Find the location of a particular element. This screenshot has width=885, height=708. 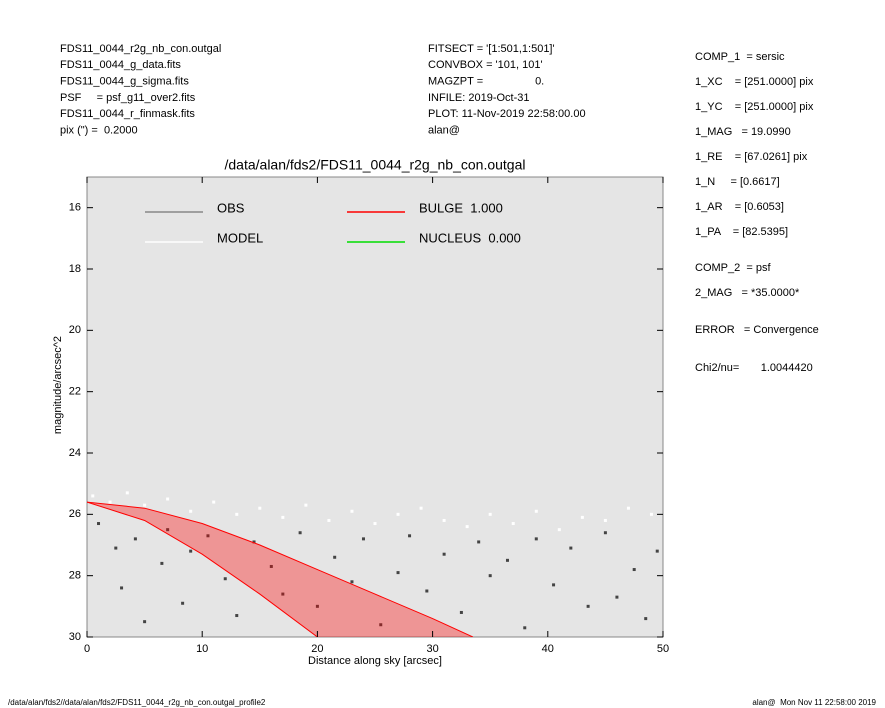

legend-label: NUCLEUS 0.000 is located at coordinates (470, 237).